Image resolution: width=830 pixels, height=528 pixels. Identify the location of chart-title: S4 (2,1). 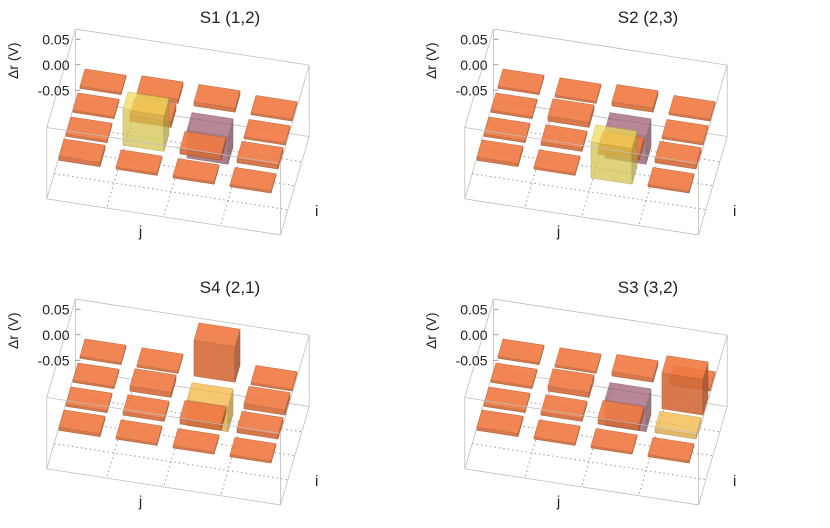
(230, 287).